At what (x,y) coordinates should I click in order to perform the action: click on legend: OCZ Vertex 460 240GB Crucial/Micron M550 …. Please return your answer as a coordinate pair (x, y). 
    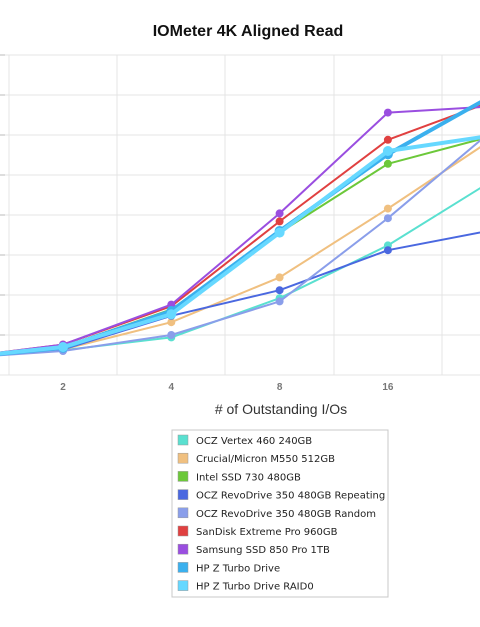
    Looking at the image, I should click on (280, 513).